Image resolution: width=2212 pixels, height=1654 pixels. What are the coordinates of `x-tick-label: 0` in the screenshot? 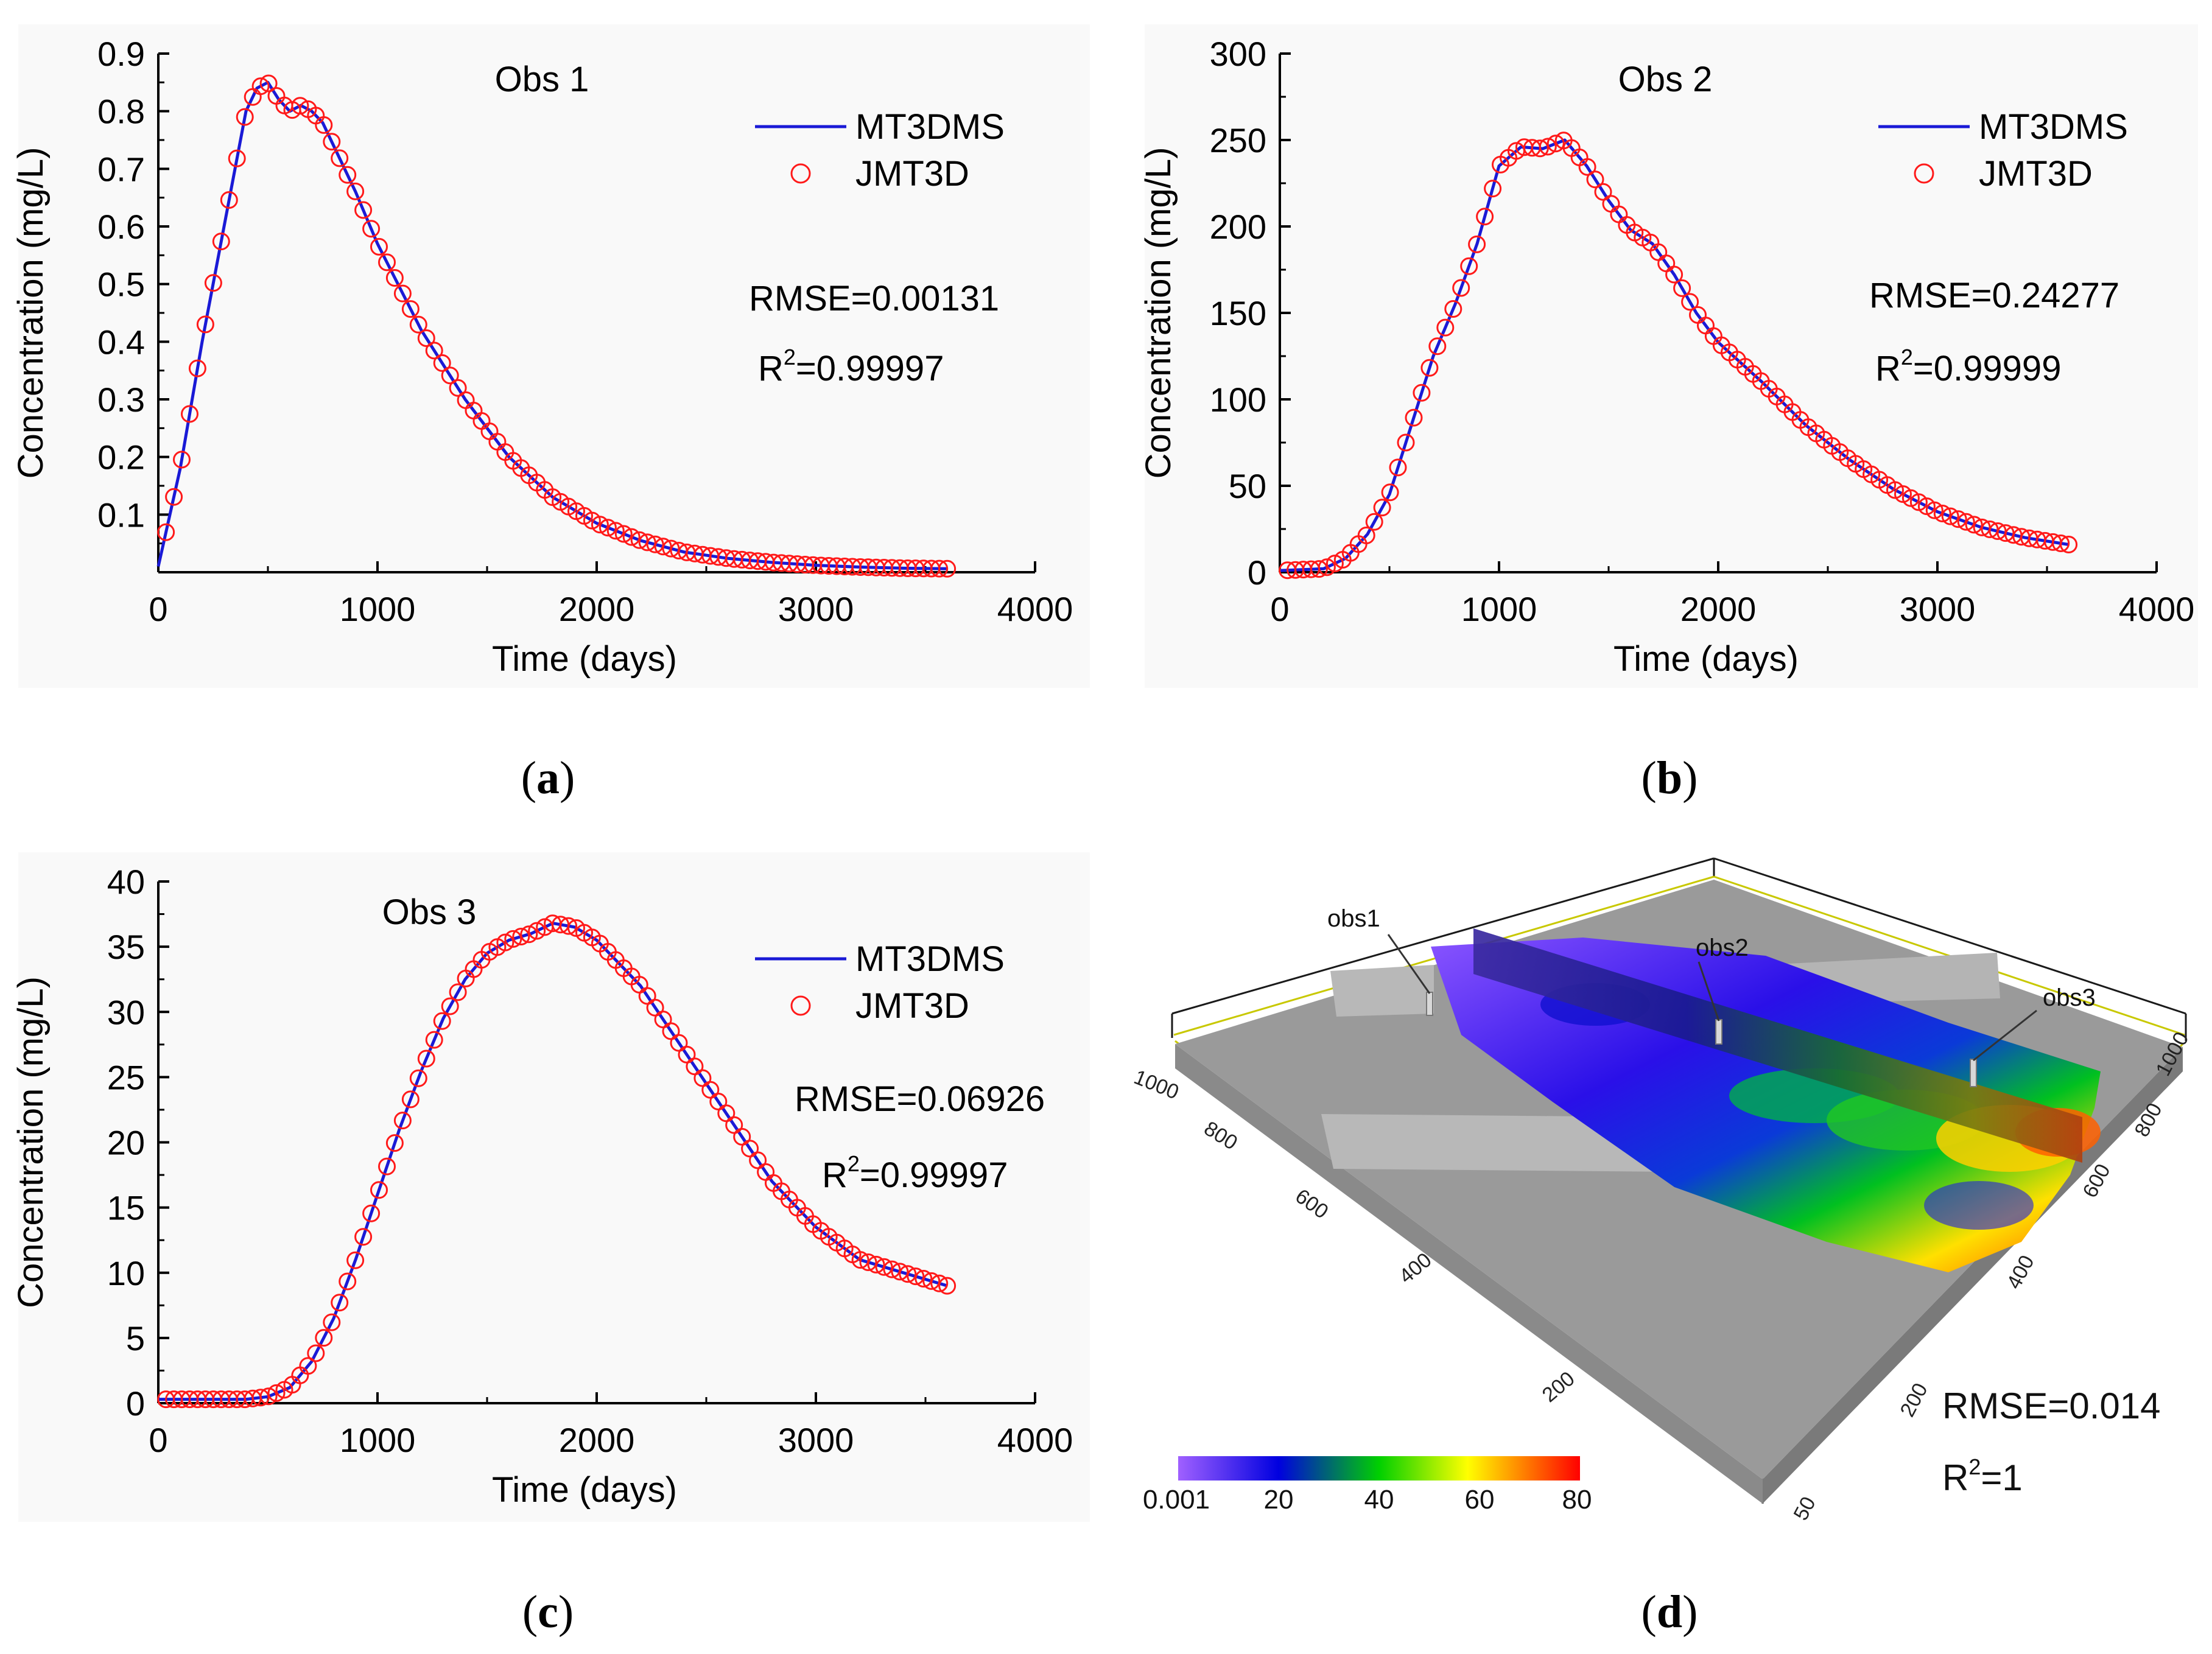 It's located at (1280, 609).